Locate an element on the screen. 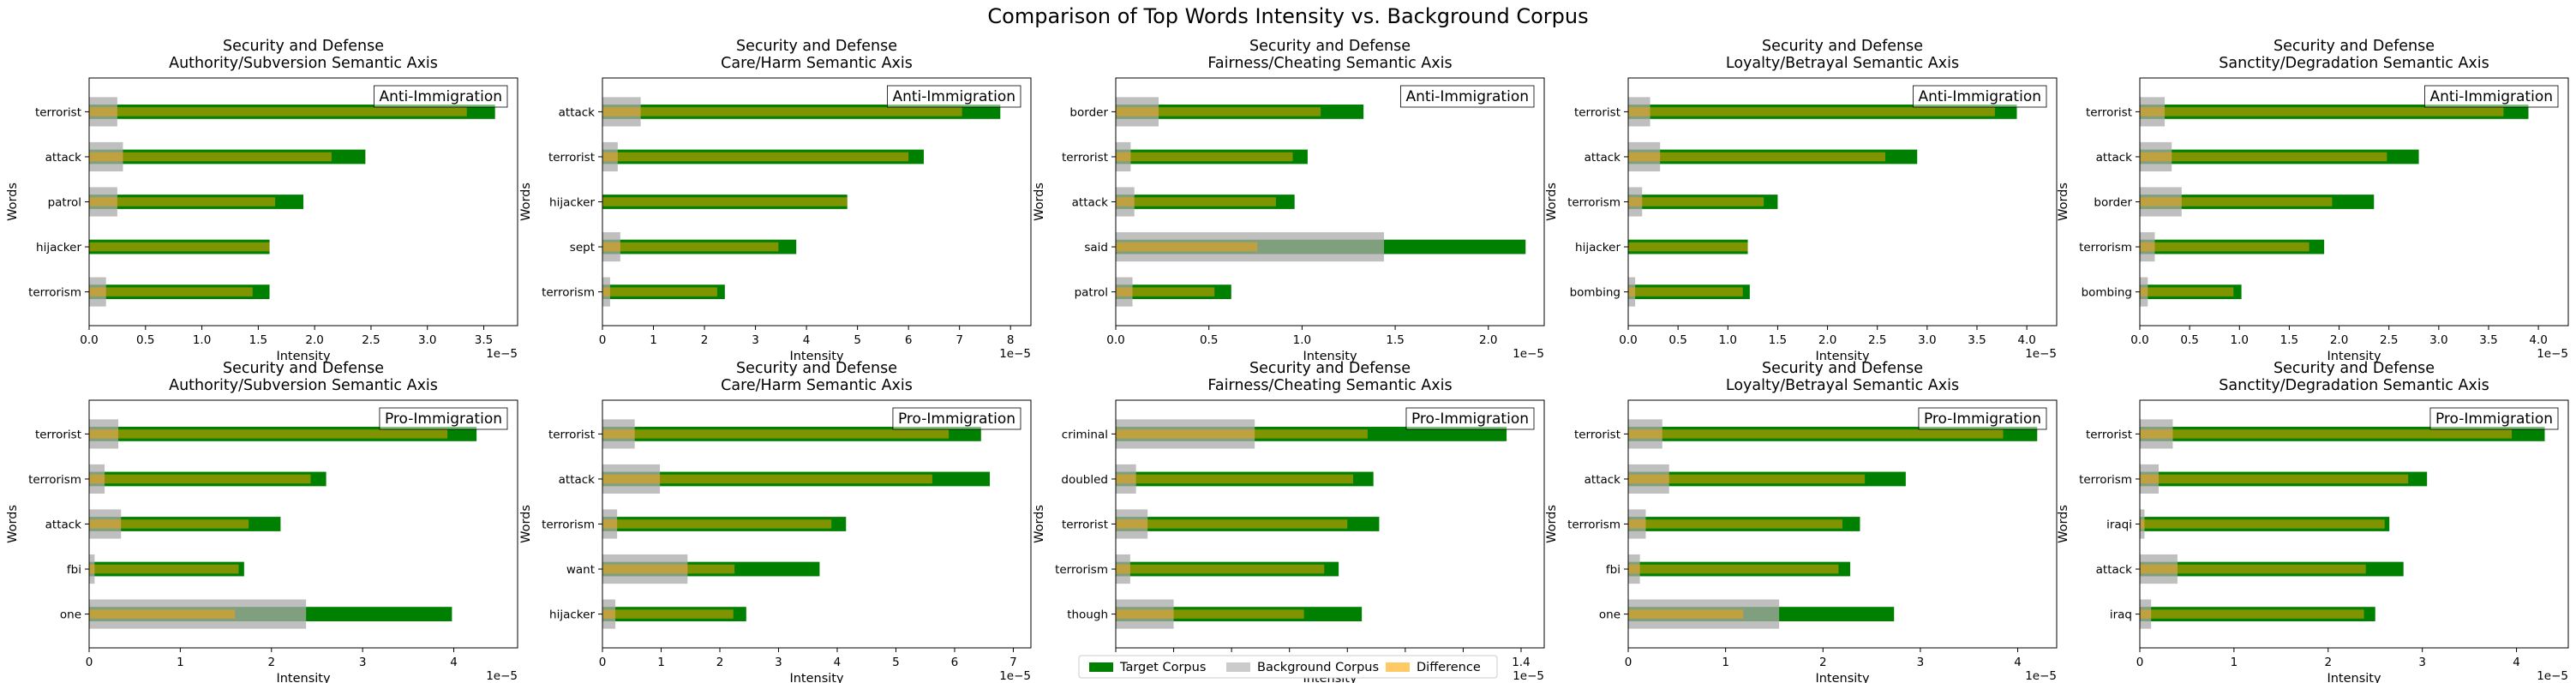 The width and height of the screenshot is (2576, 683). x-tick-label: 5 is located at coordinates (857, 340).